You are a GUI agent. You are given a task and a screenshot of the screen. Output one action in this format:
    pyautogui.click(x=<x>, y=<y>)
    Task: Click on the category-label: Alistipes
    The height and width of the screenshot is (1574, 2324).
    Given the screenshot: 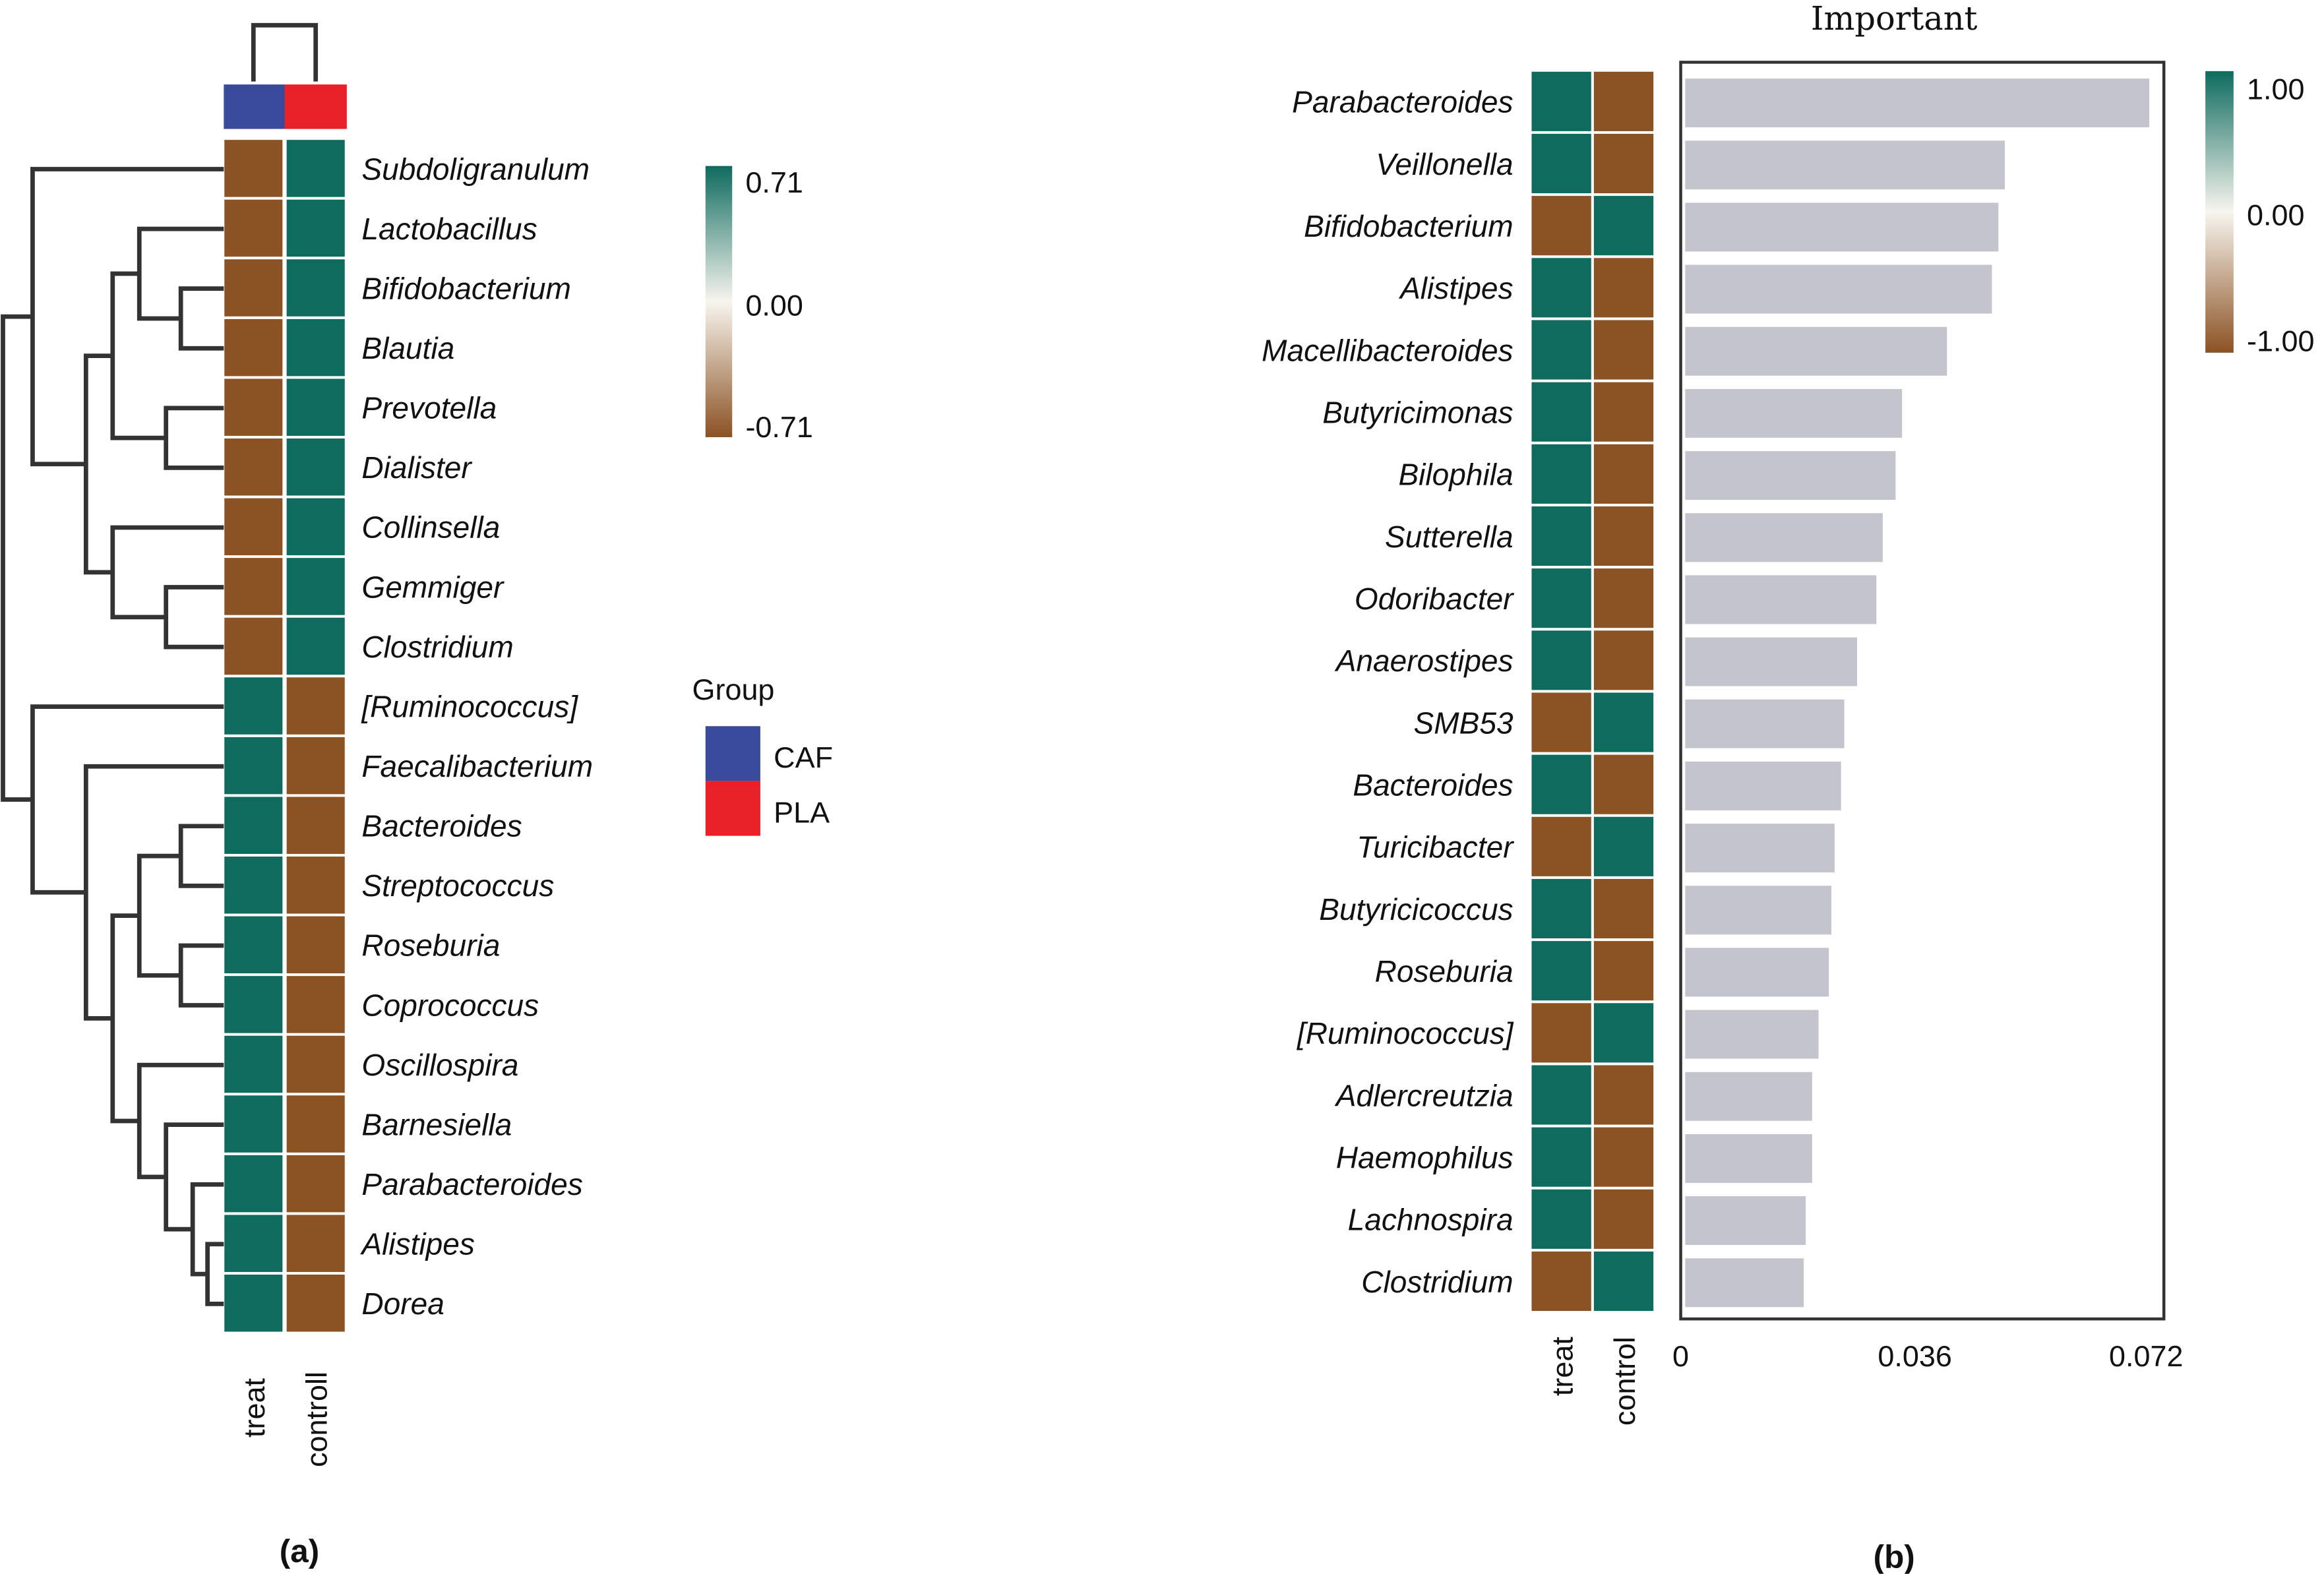 What is the action you would take?
    pyautogui.click(x=1456, y=288)
    